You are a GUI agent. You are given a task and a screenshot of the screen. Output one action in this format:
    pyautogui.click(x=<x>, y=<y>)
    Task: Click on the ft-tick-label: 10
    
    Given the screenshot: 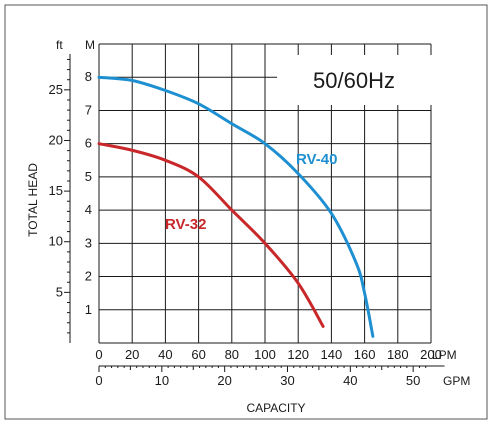 What is the action you would take?
    pyautogui.click(x=56, y=241)
    